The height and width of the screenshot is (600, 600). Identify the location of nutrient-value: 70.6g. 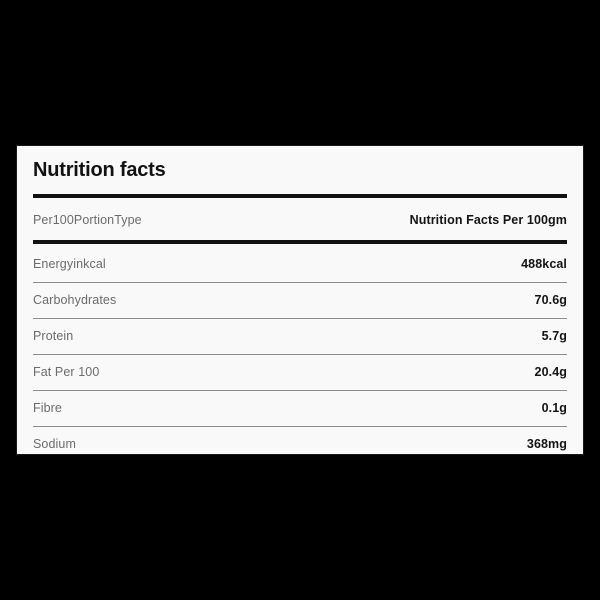
(550, 300).